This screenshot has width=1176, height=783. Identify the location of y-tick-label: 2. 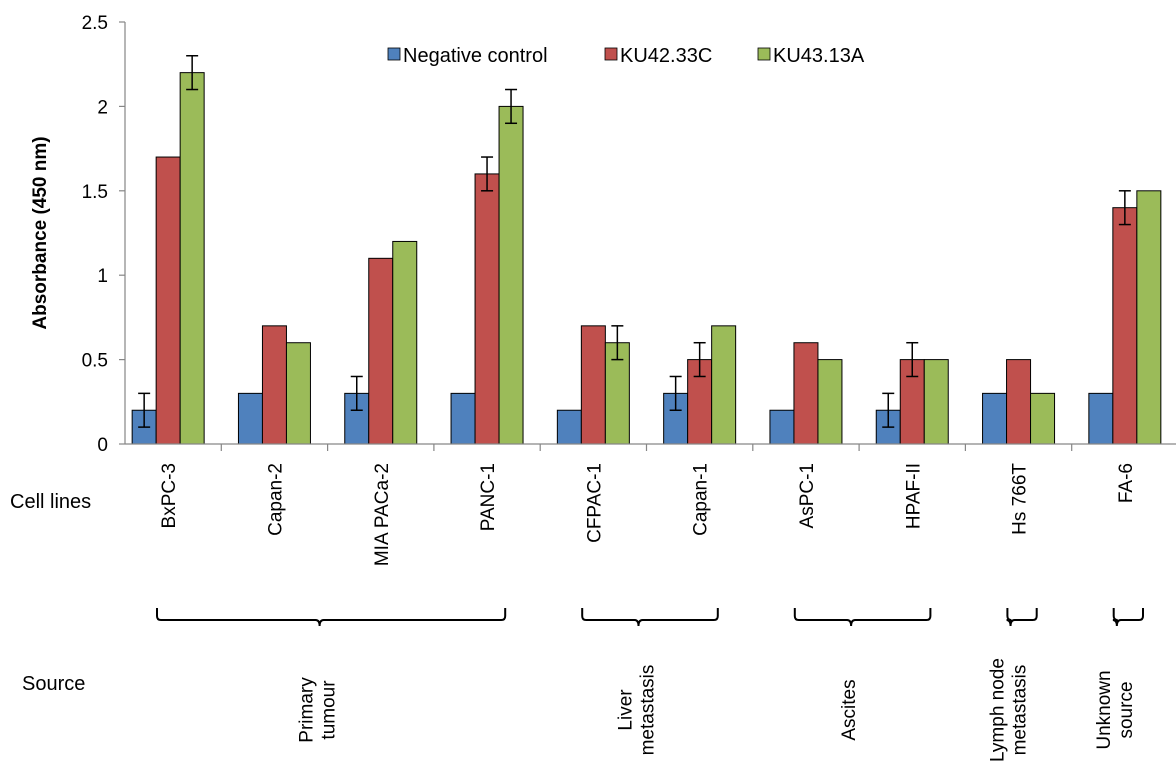
(102, 107).